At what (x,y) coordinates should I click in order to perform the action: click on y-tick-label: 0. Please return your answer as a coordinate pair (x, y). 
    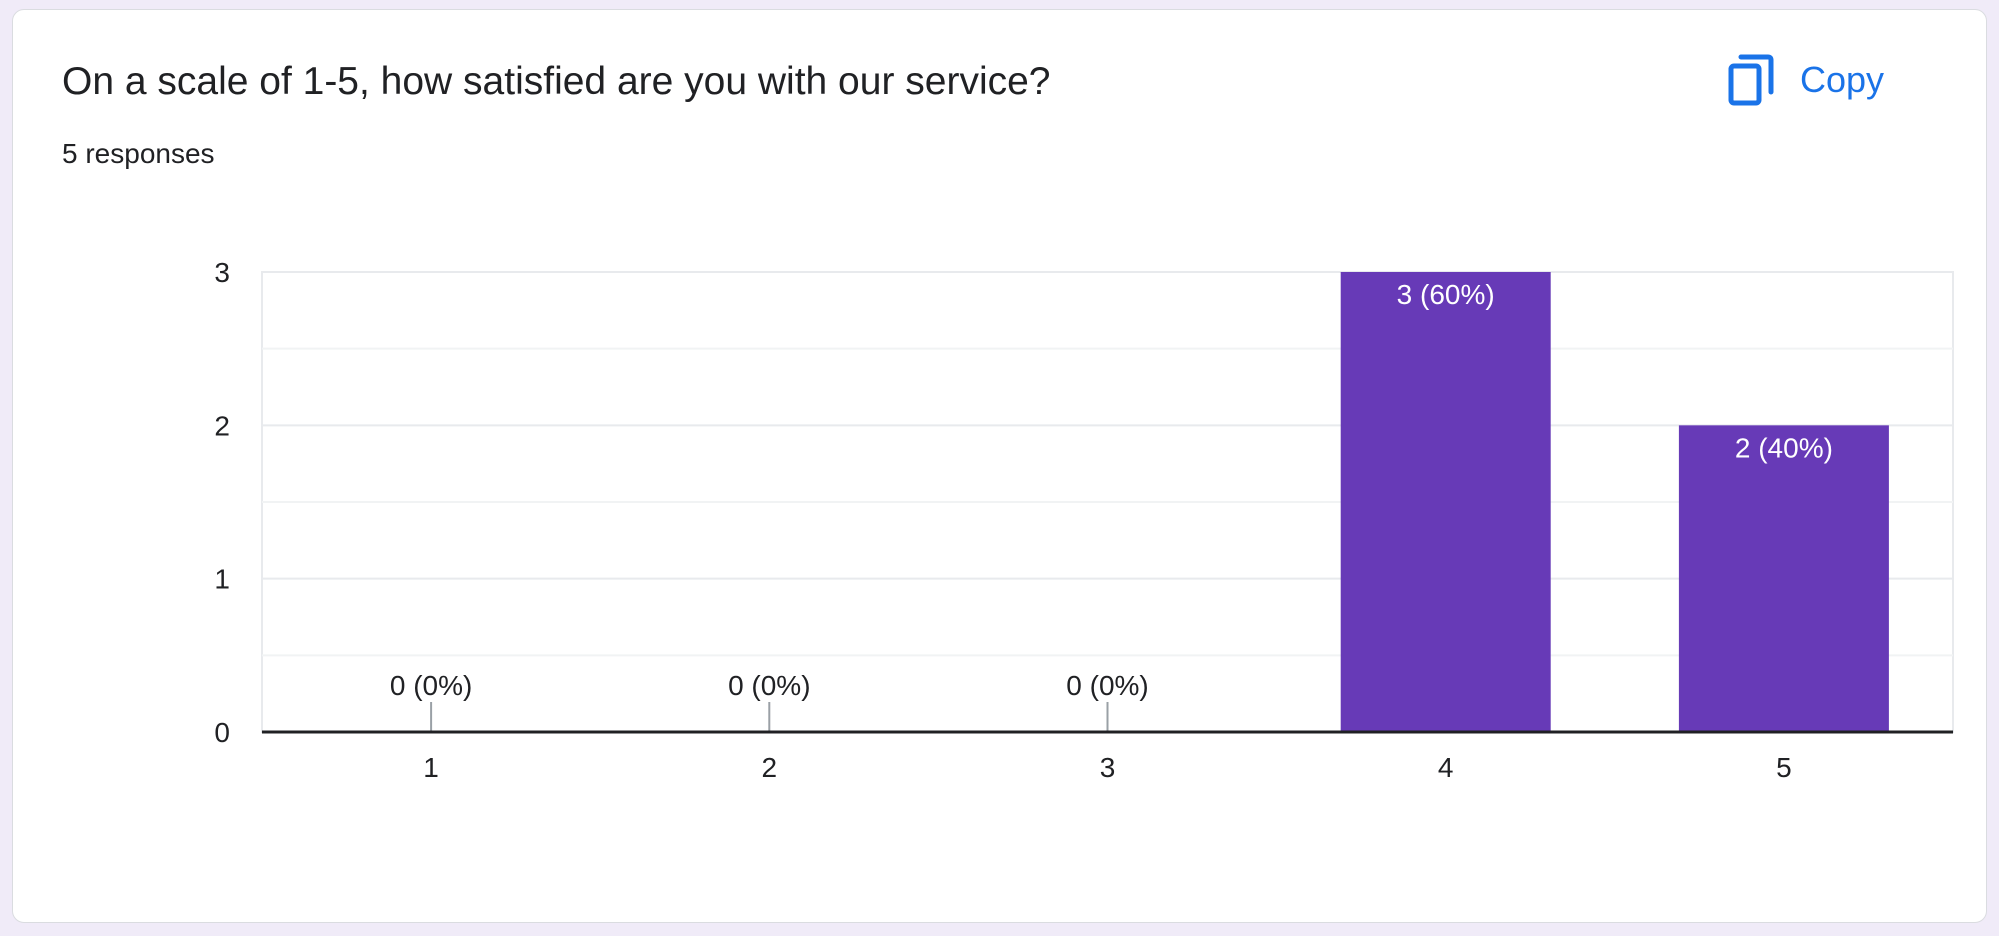
    Looking at the image, I should click on (222, 732).